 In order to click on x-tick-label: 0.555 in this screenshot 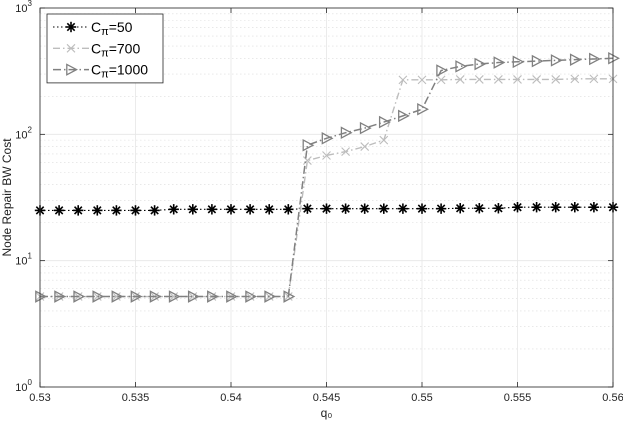, I will do `click(518, 398)`.